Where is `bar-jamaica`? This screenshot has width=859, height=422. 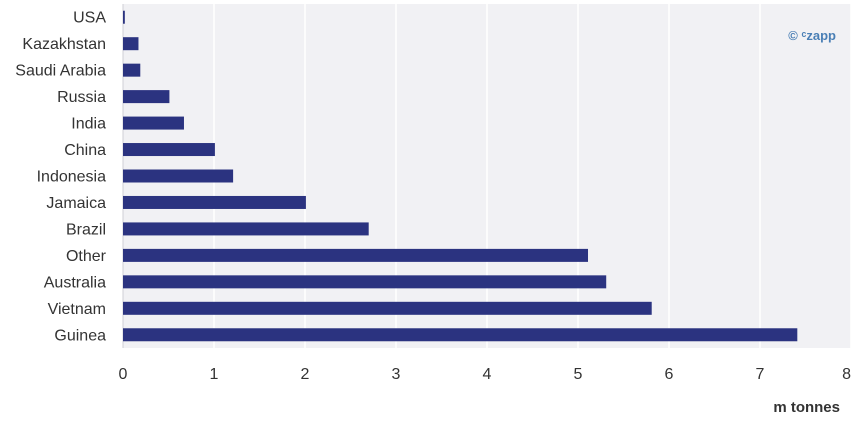
bar-jamaica is located at coordinates (214, 202).